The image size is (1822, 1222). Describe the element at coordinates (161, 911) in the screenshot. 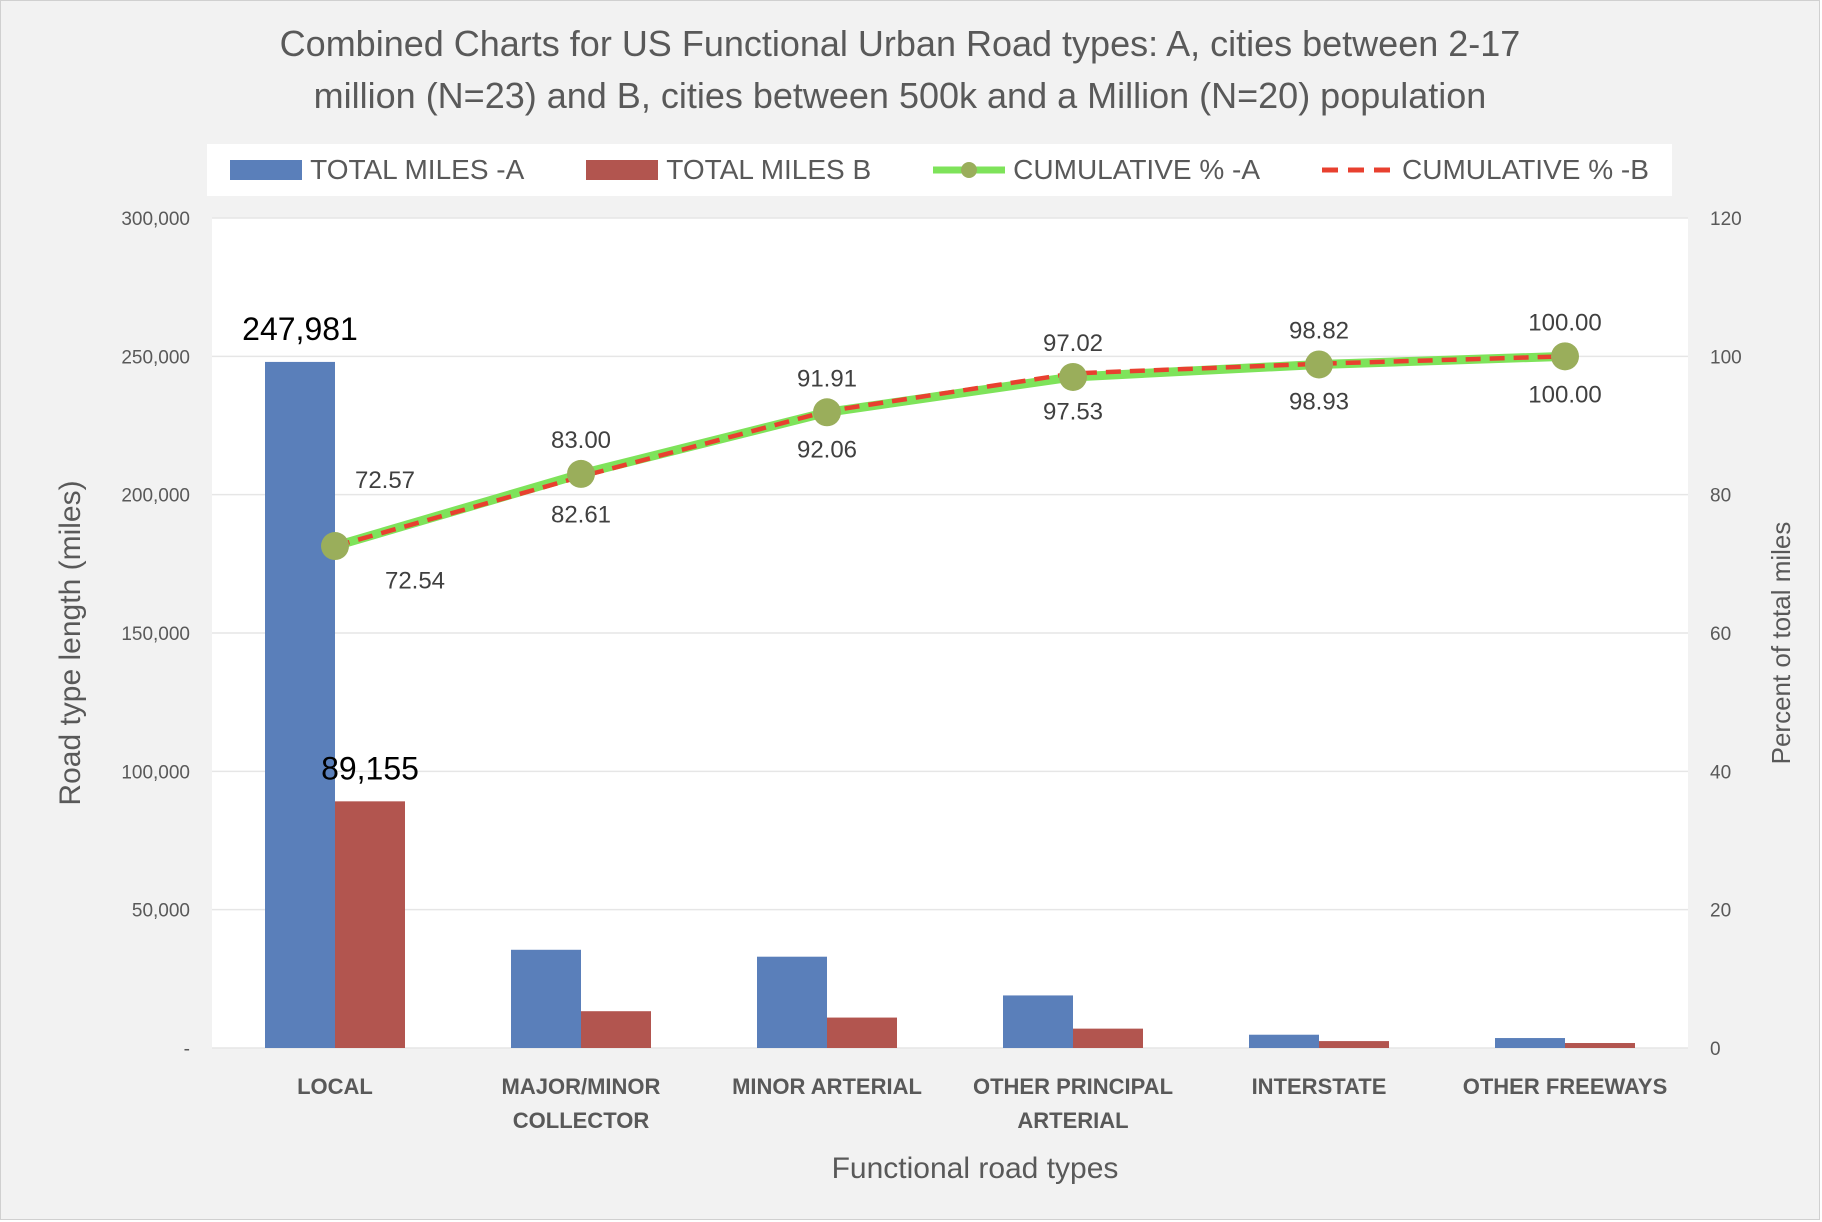

I see `y-tick-label-left: 50,000` at that location.